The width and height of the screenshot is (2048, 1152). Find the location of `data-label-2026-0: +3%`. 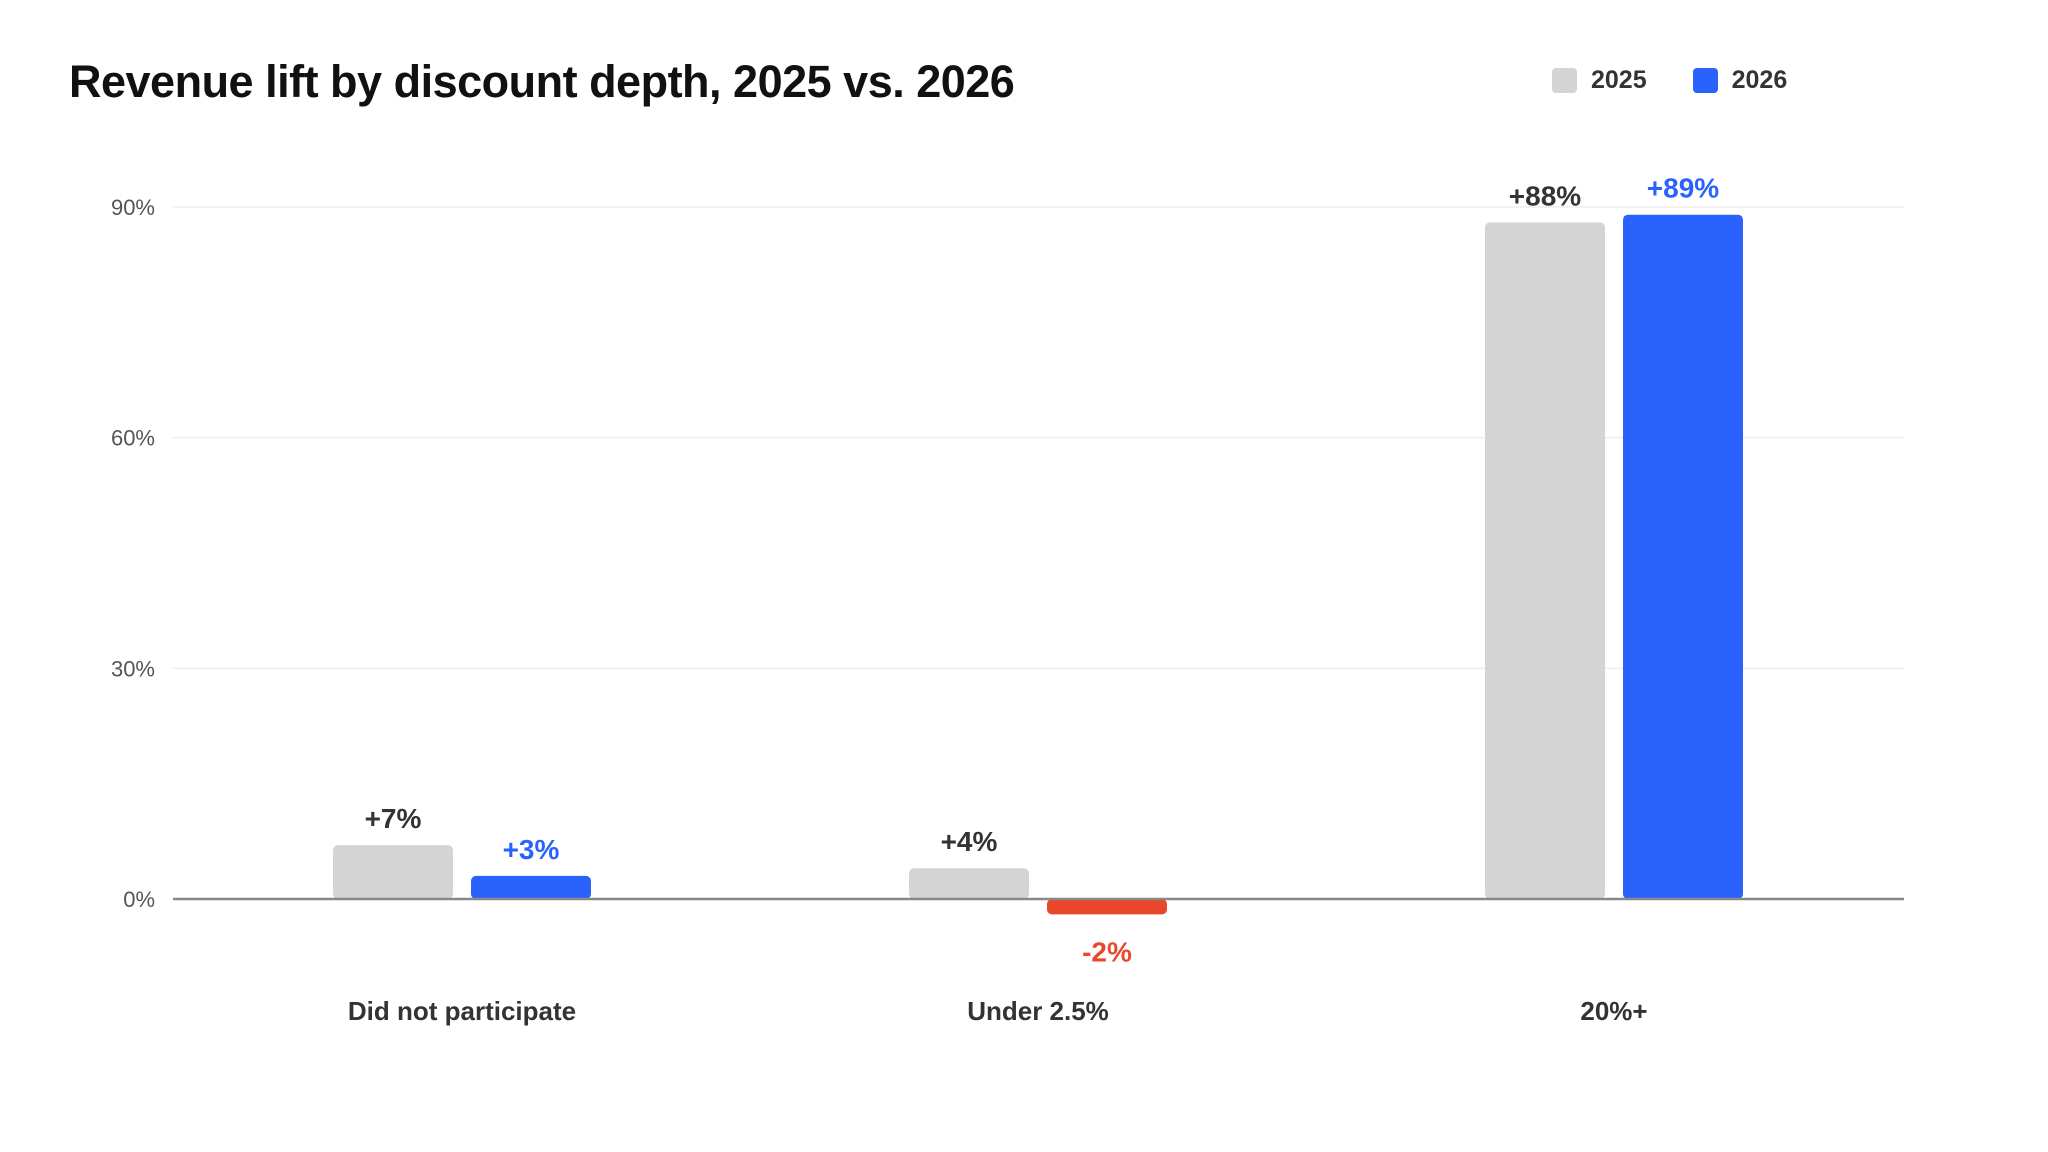

data-label-2026-0: +3% is located at coordinates (531, 849).